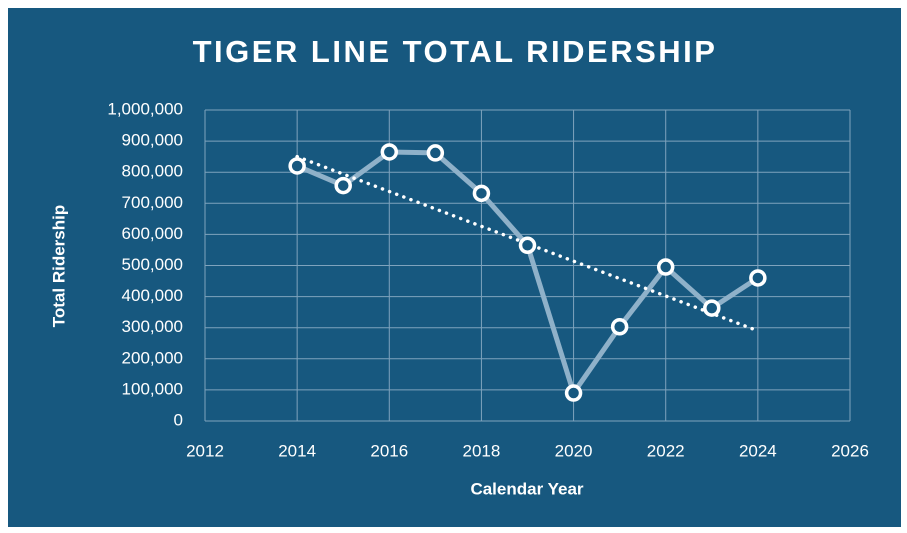 Image resolution: width=907 pixels, height=533 pixels. Describe the element at coordinates (152, 171) in the screenshot. I see `y-tick-label: 800,000` at that location.